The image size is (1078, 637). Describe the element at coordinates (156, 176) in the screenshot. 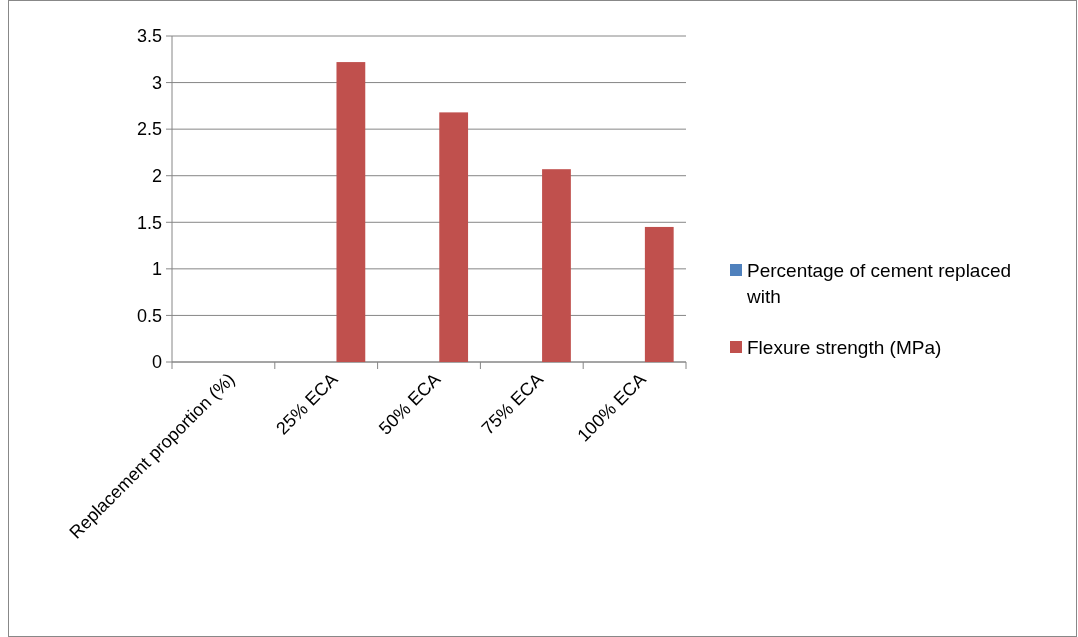

I see `y-tick-label: 2` at that location.